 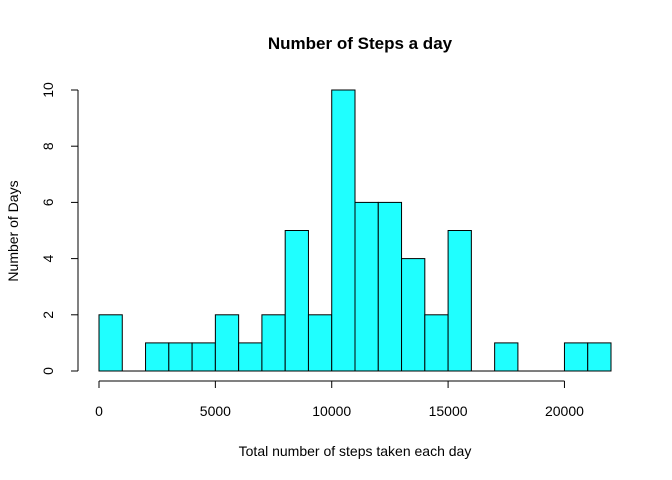 What do you see at coordinates (448, 411) in the screenshot?
I see `x-tick-label: 15000` at bounding box center [448, 411].